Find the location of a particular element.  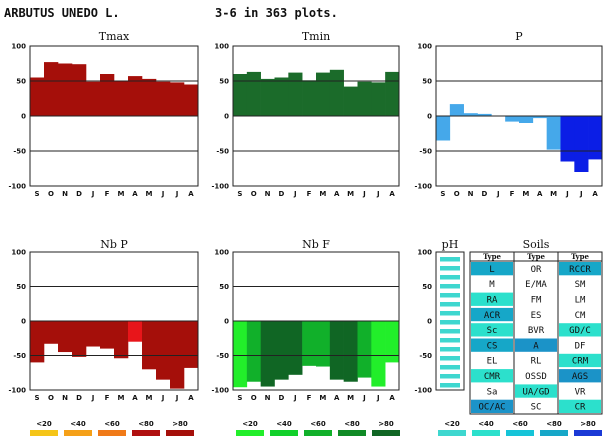

panel-2-y-tick: -50 is located at coordinates (222, 152).